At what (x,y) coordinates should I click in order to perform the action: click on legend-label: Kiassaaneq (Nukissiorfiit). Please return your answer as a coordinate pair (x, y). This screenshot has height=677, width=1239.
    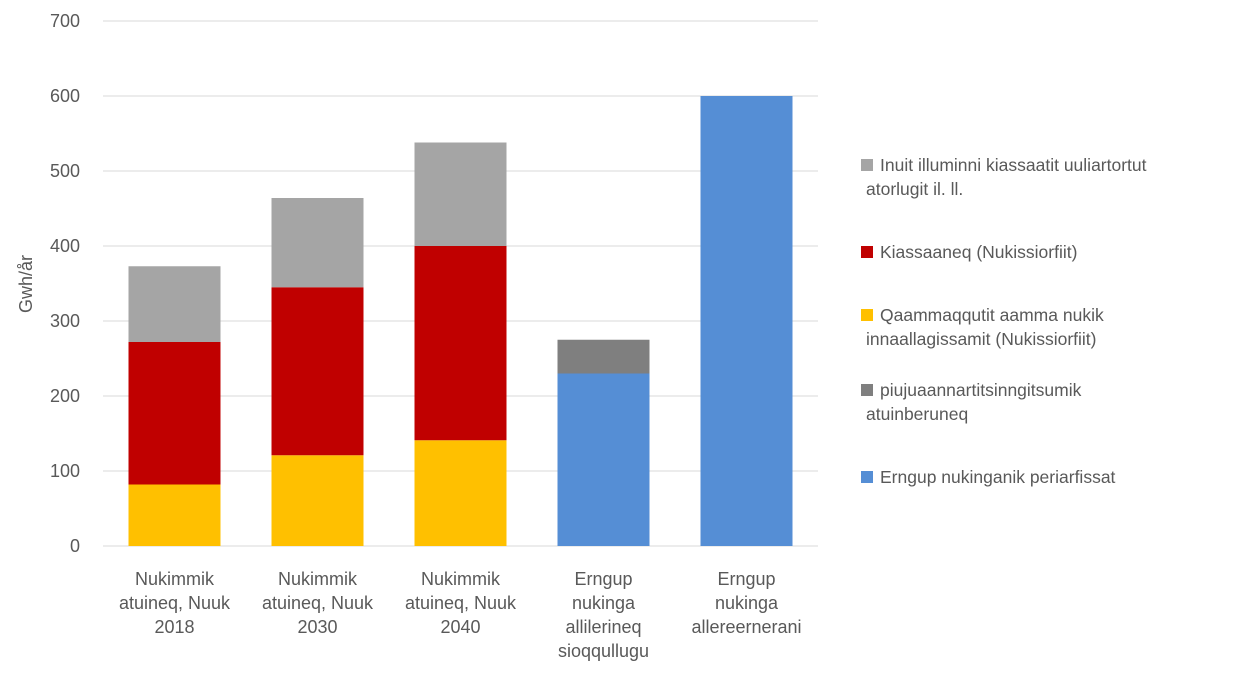
    Looking at the image, I should click on (978, 252).